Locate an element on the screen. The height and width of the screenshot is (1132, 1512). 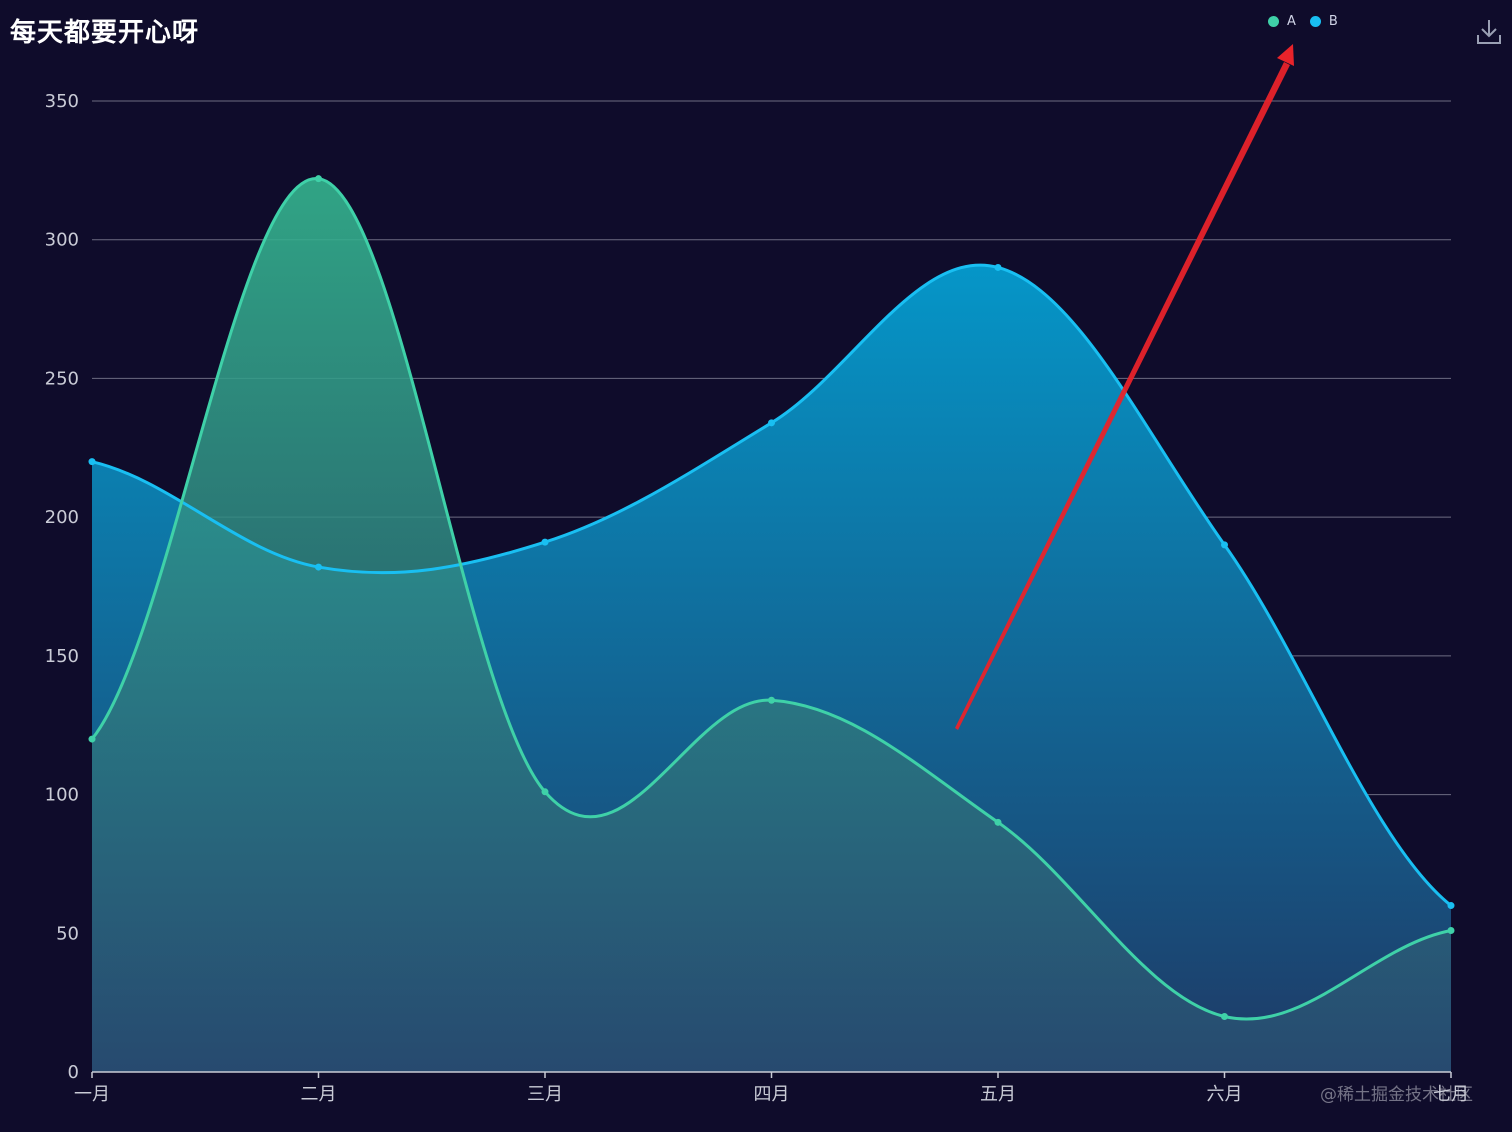
legend-item-b: B is located at coordinates (1323, 21).